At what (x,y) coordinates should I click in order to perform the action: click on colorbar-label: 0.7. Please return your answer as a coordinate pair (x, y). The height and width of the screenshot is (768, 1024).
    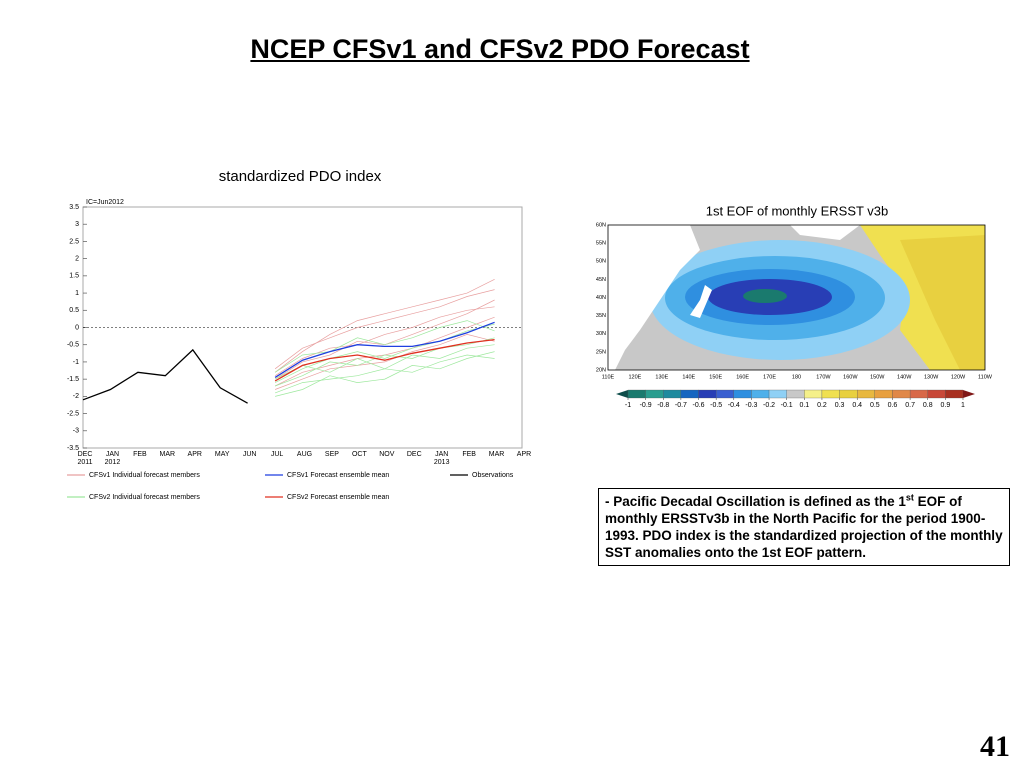
    Looking at the image, I should click on (910, 405).